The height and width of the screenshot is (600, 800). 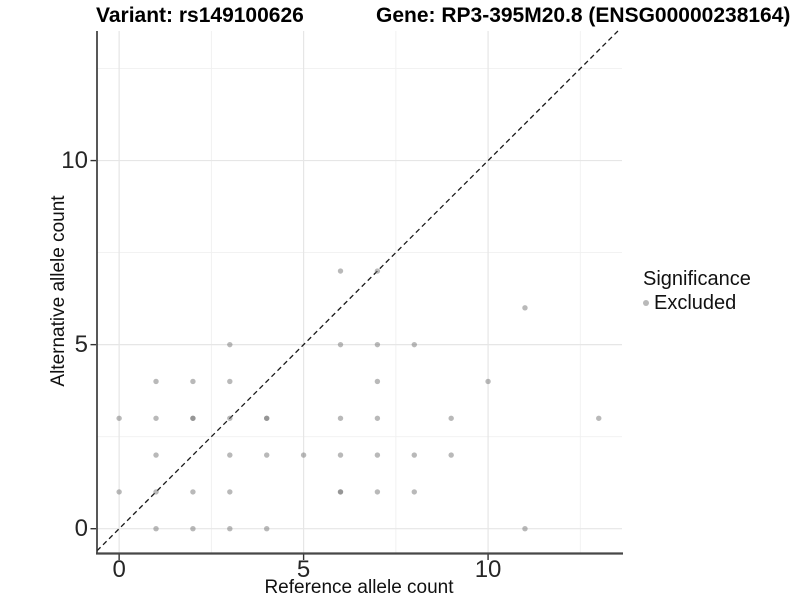 What do you see at coordinates (646, 303) in the screenshot?
I see `legend-point-icon` at bounding box center [646, 303].